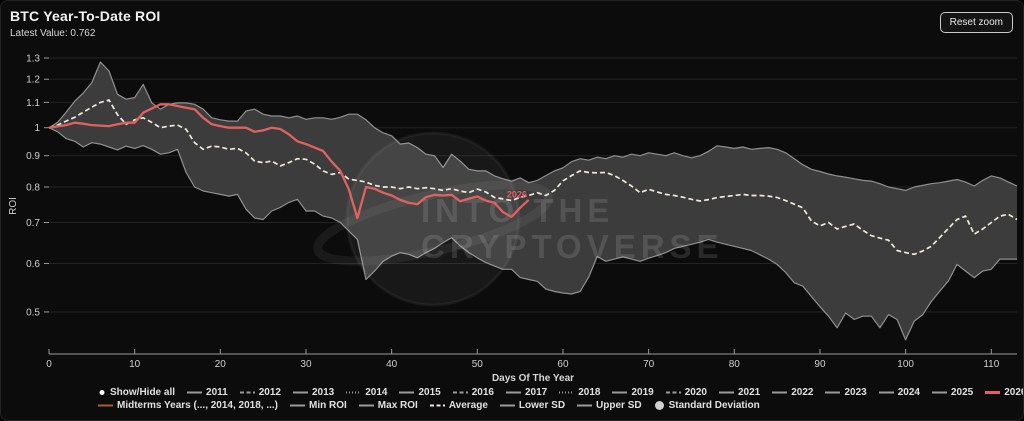  I want to click on legend-item-label: 2015, so click(429, 392).